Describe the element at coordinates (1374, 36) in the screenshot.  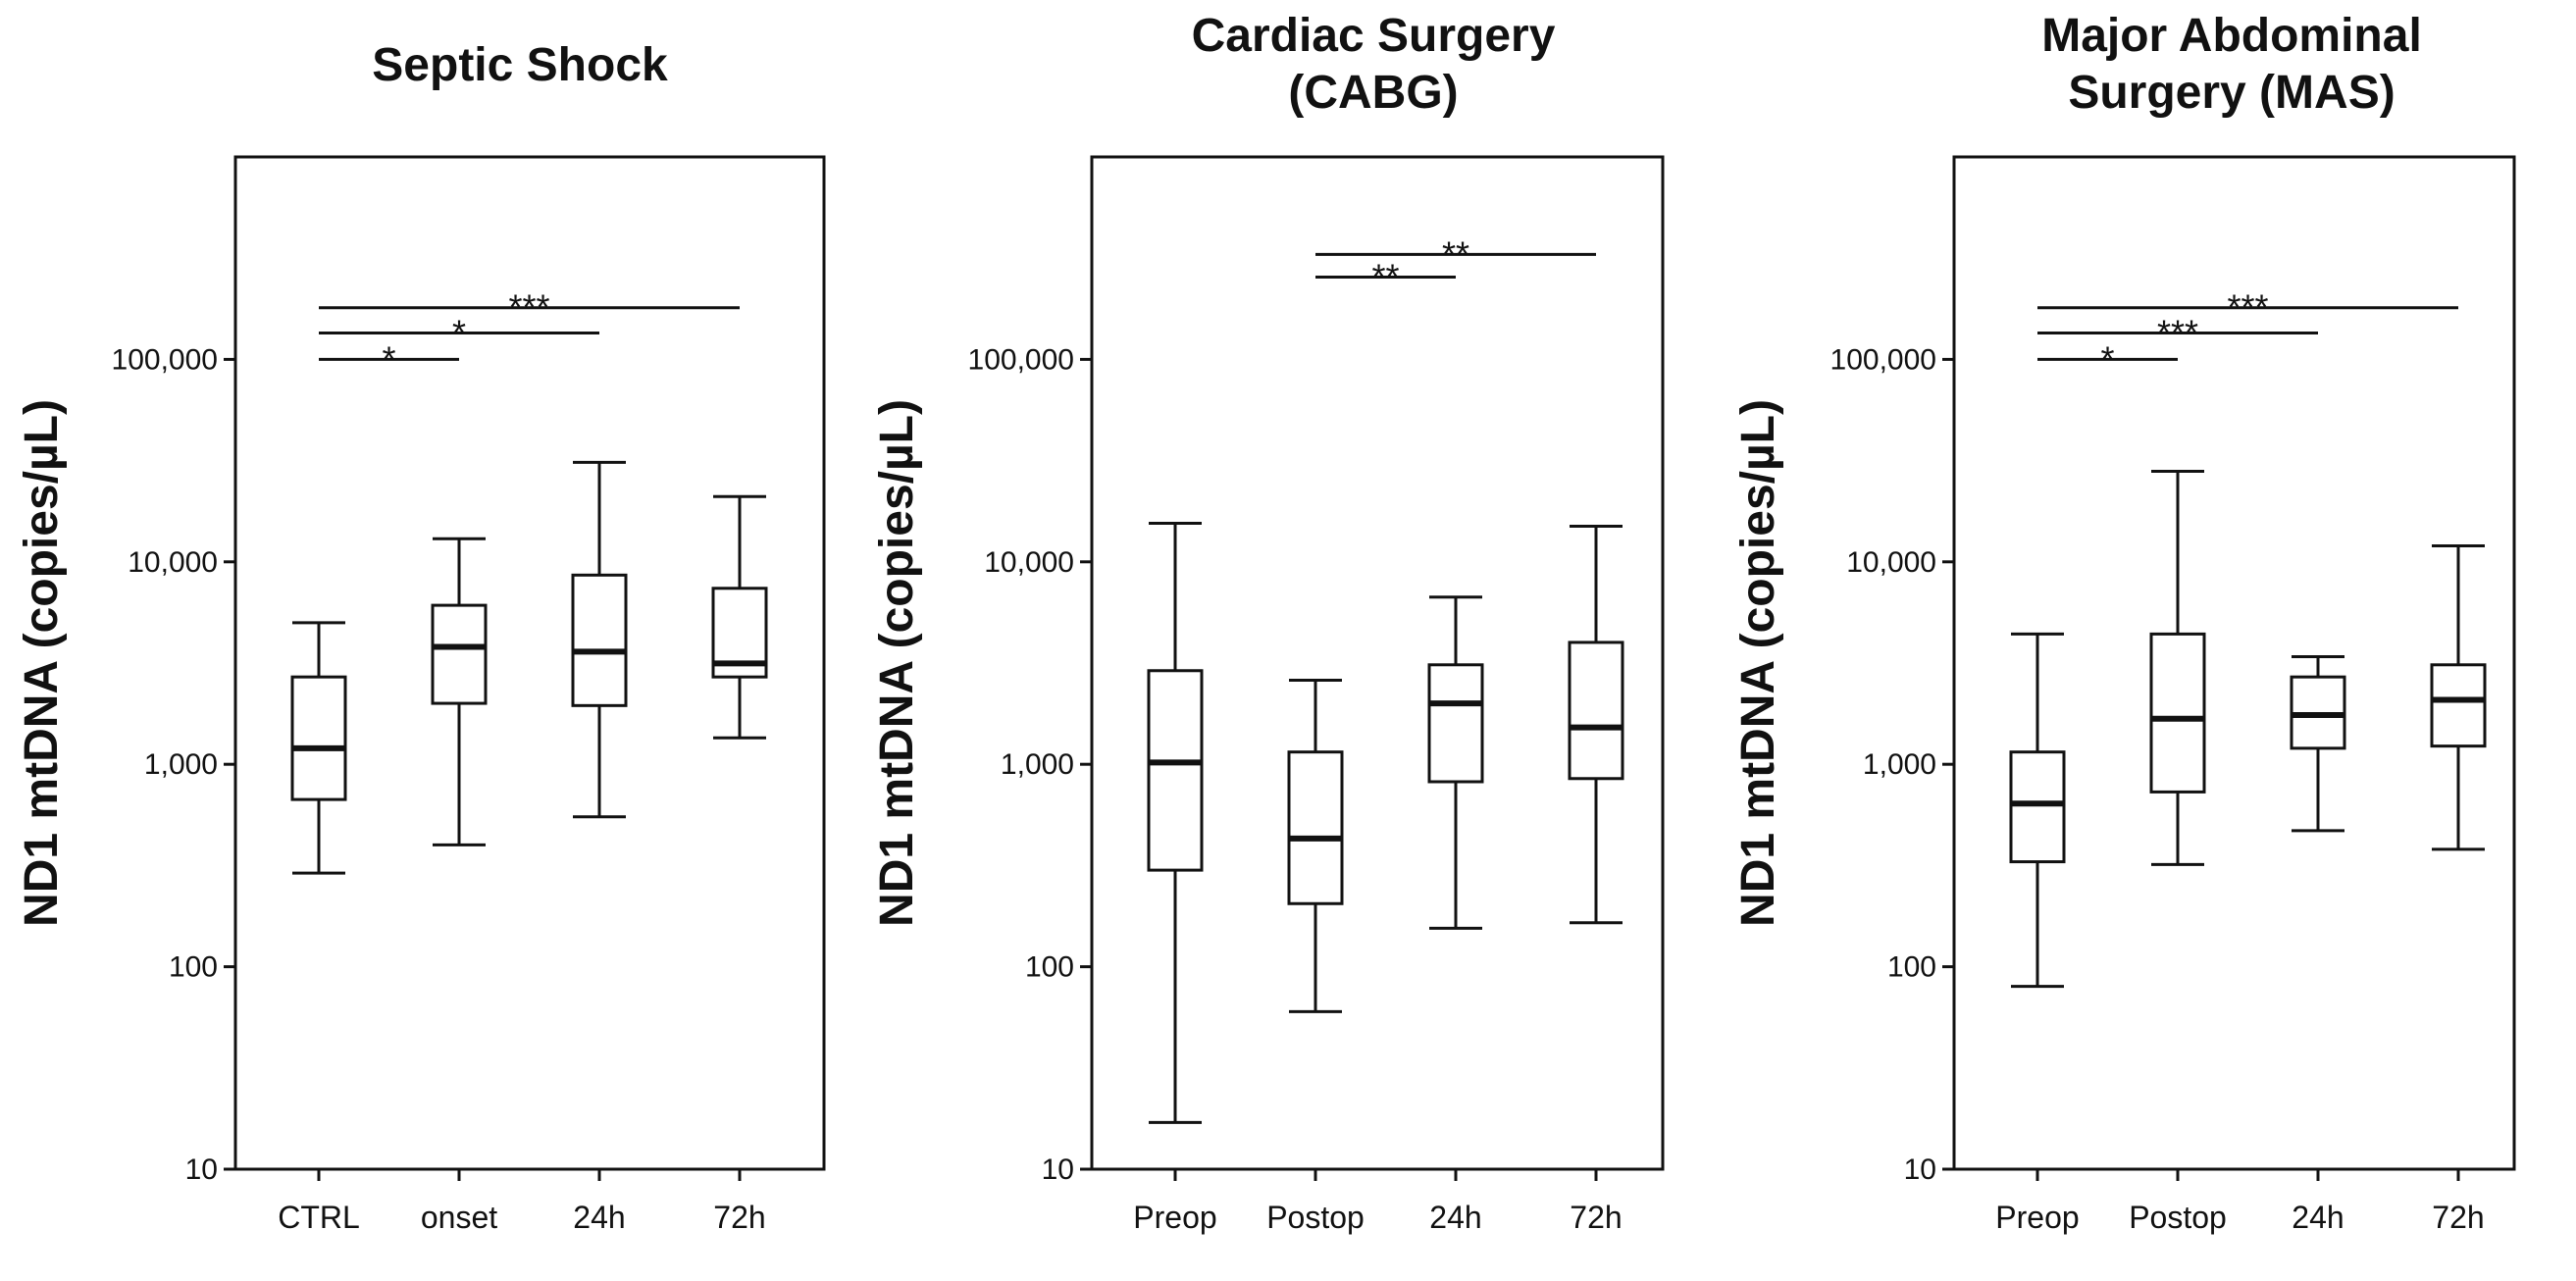
I see `chart-title-line: Cardiac Surgery` at that location.